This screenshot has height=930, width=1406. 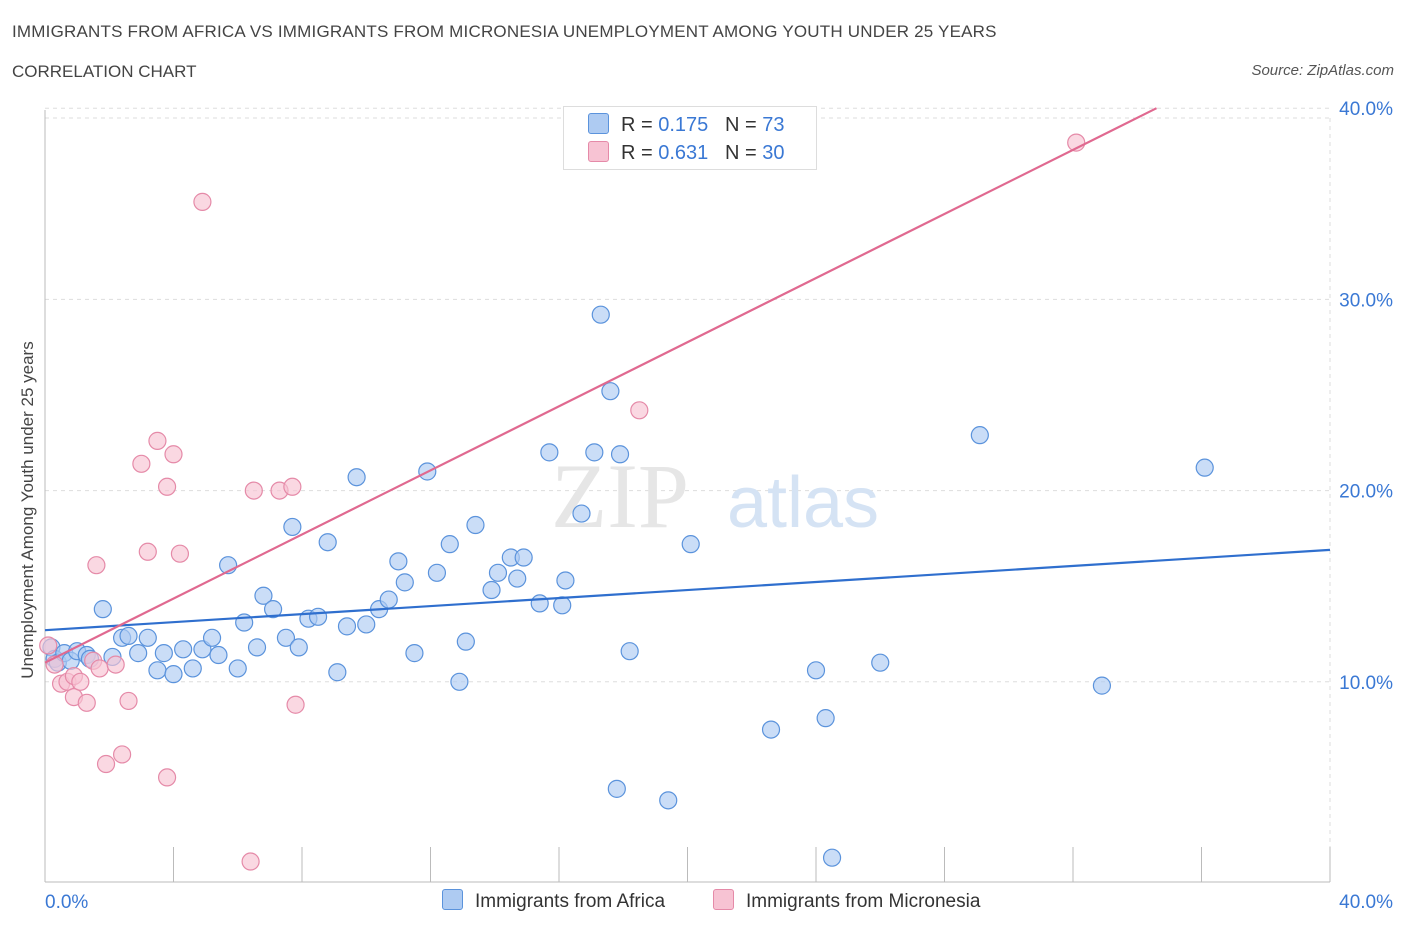 I want to click on x-tick-label-left: 0.0%, so click(x=66, y=902).